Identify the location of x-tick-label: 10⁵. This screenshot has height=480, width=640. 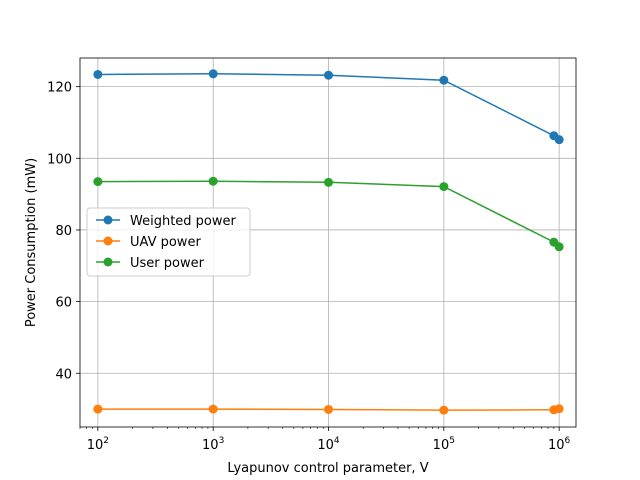
(444, 444).